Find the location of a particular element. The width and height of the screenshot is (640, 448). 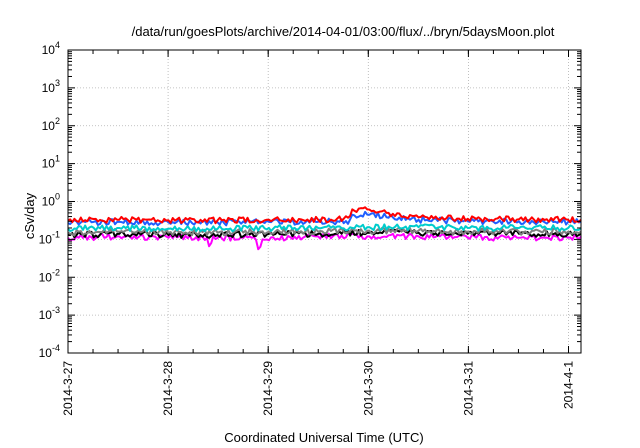

y-tick-label: 10⁻³ is located at coordinates (49, 313).